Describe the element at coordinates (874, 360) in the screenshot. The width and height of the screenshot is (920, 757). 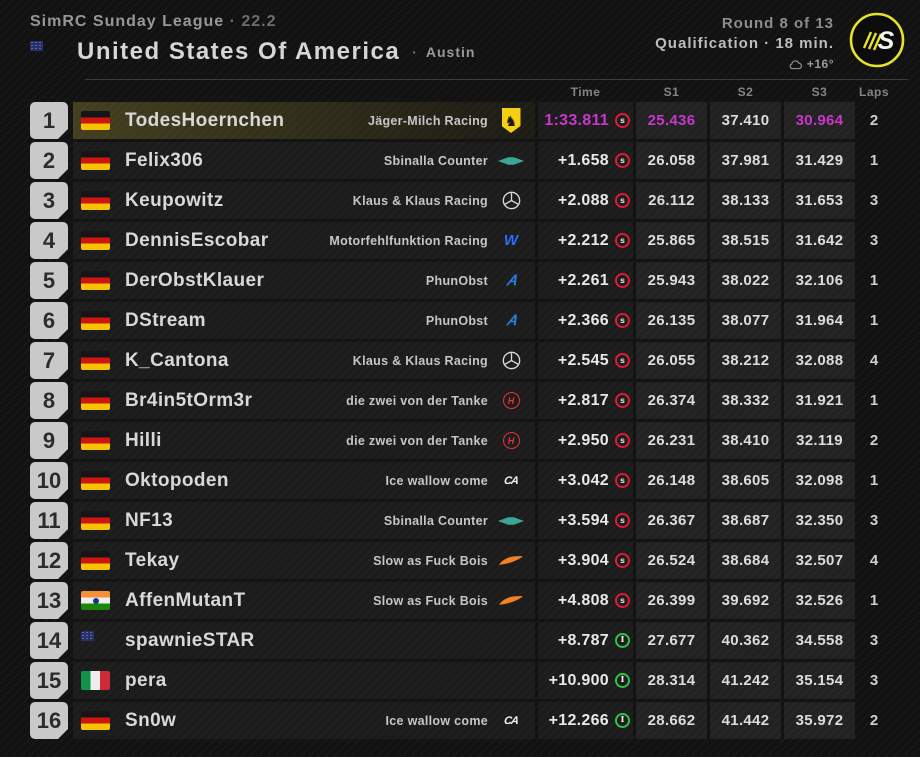
I see `laps-count: 4` at that location.